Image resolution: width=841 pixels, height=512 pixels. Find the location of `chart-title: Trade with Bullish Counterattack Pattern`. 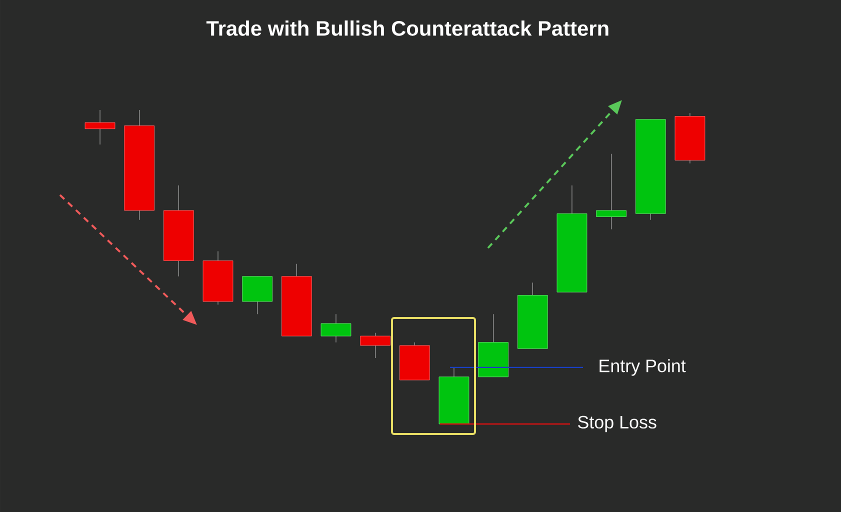

chart-title: Trade with Bullish Counterattack Pattern is located at coordinates (407, 28).